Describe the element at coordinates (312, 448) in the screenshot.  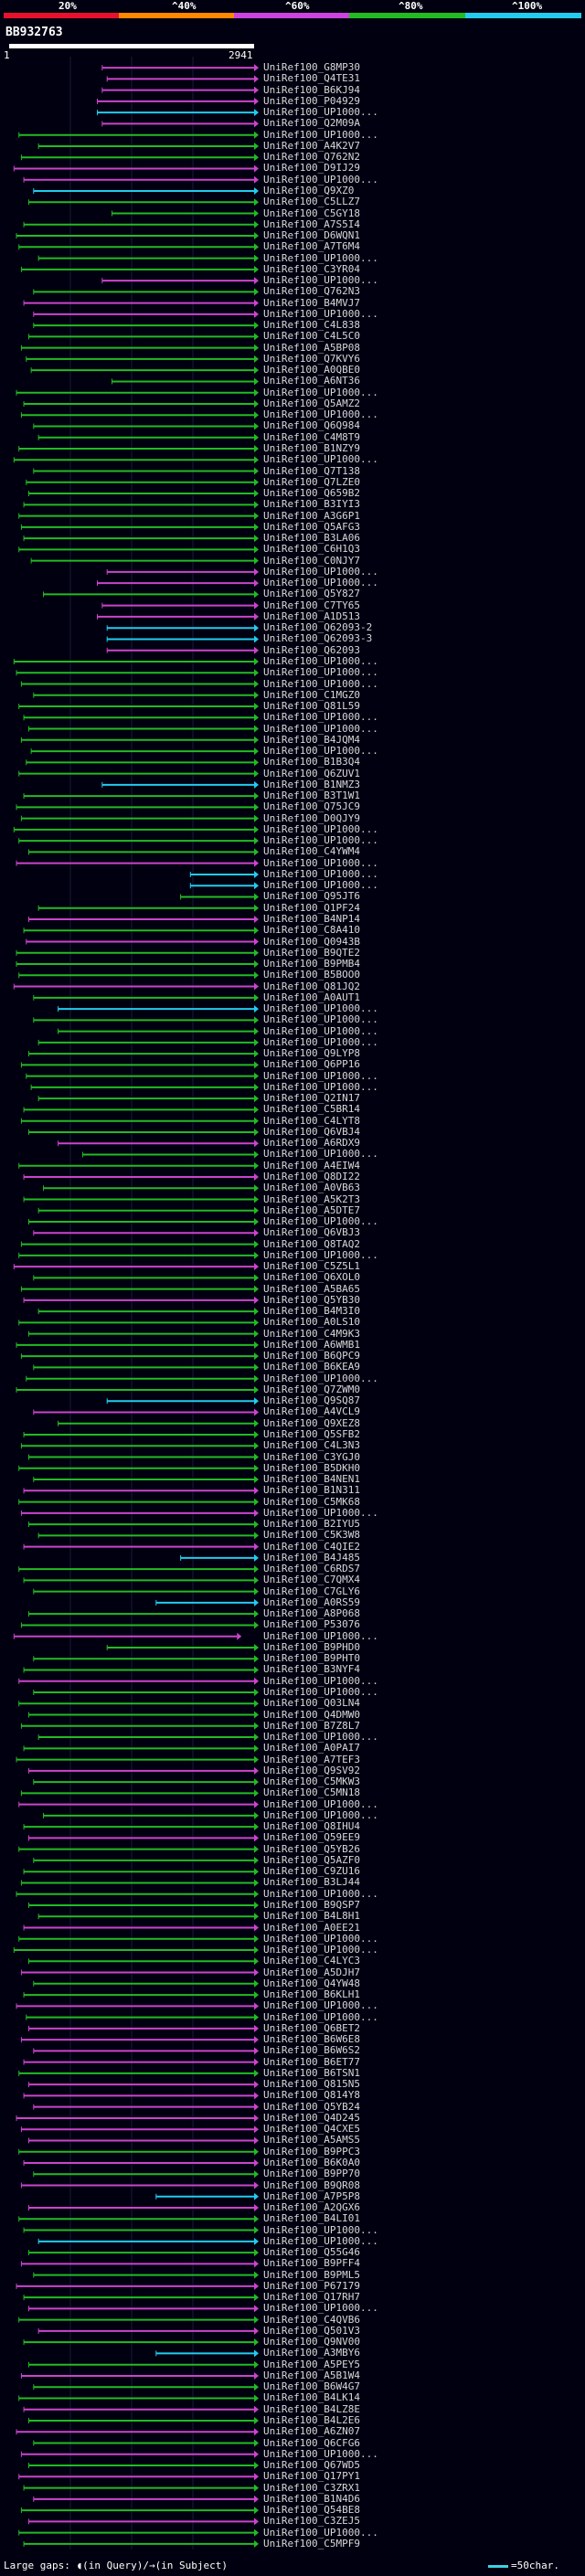
I see `hit-label: UniRef100_B1NZY9` at that location.